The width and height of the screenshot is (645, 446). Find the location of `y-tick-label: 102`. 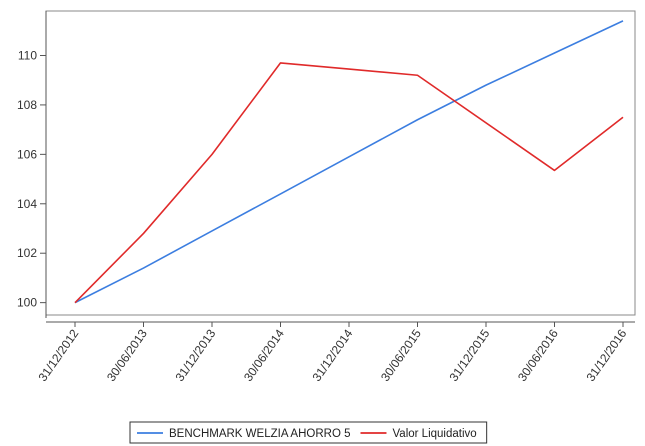

y-tick-label: 102 is located at coordinates (27, 253).